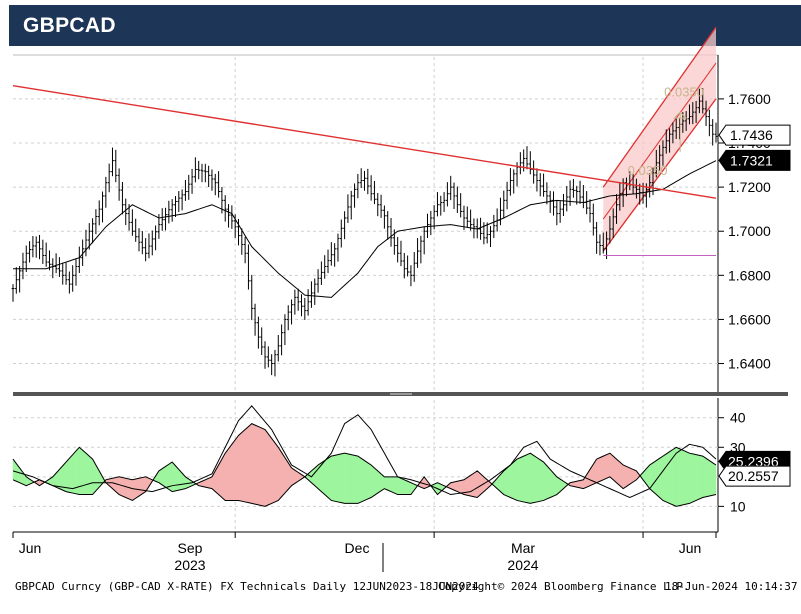 Image resolution: width=801 pixels, height=614 pixels. I want to click on channel-mid-line, so click(659, 141).